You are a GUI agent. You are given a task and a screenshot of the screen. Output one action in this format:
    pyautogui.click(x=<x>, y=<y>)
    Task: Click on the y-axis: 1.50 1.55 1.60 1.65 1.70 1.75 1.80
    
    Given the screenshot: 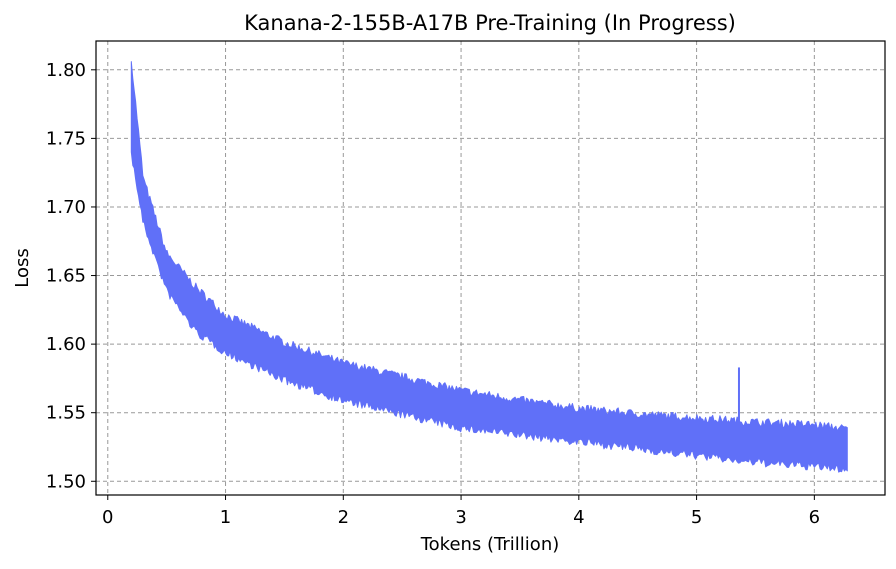 What is the action you would take?
    pyautogui.click(x=71, y=276)
    